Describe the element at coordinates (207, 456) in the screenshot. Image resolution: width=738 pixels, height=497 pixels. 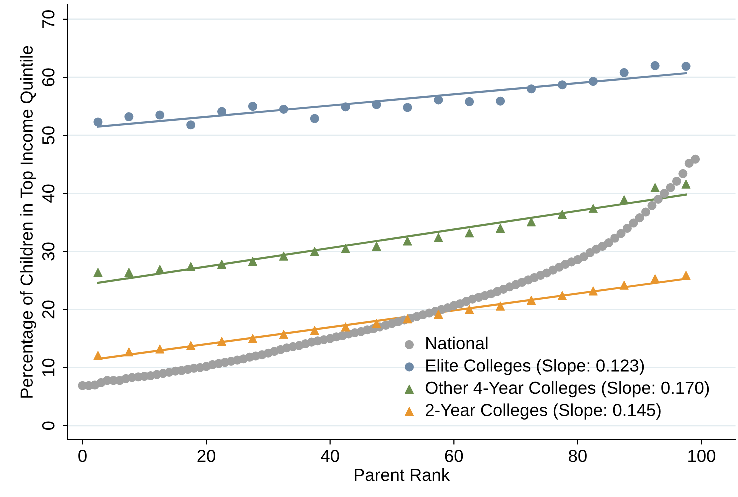
I see `x-tick-label: 20` at that location.